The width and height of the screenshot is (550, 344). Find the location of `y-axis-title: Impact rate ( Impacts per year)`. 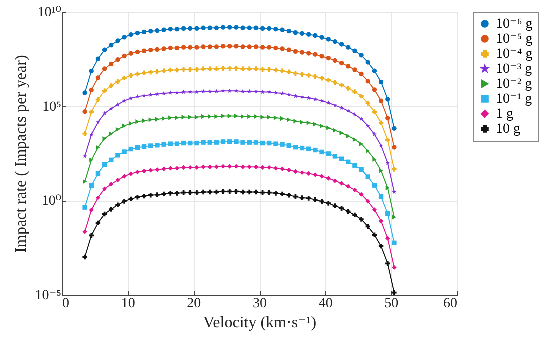

y-axis-title: Impact rate ( Impacts per year) is located at coordinates (21, 154).